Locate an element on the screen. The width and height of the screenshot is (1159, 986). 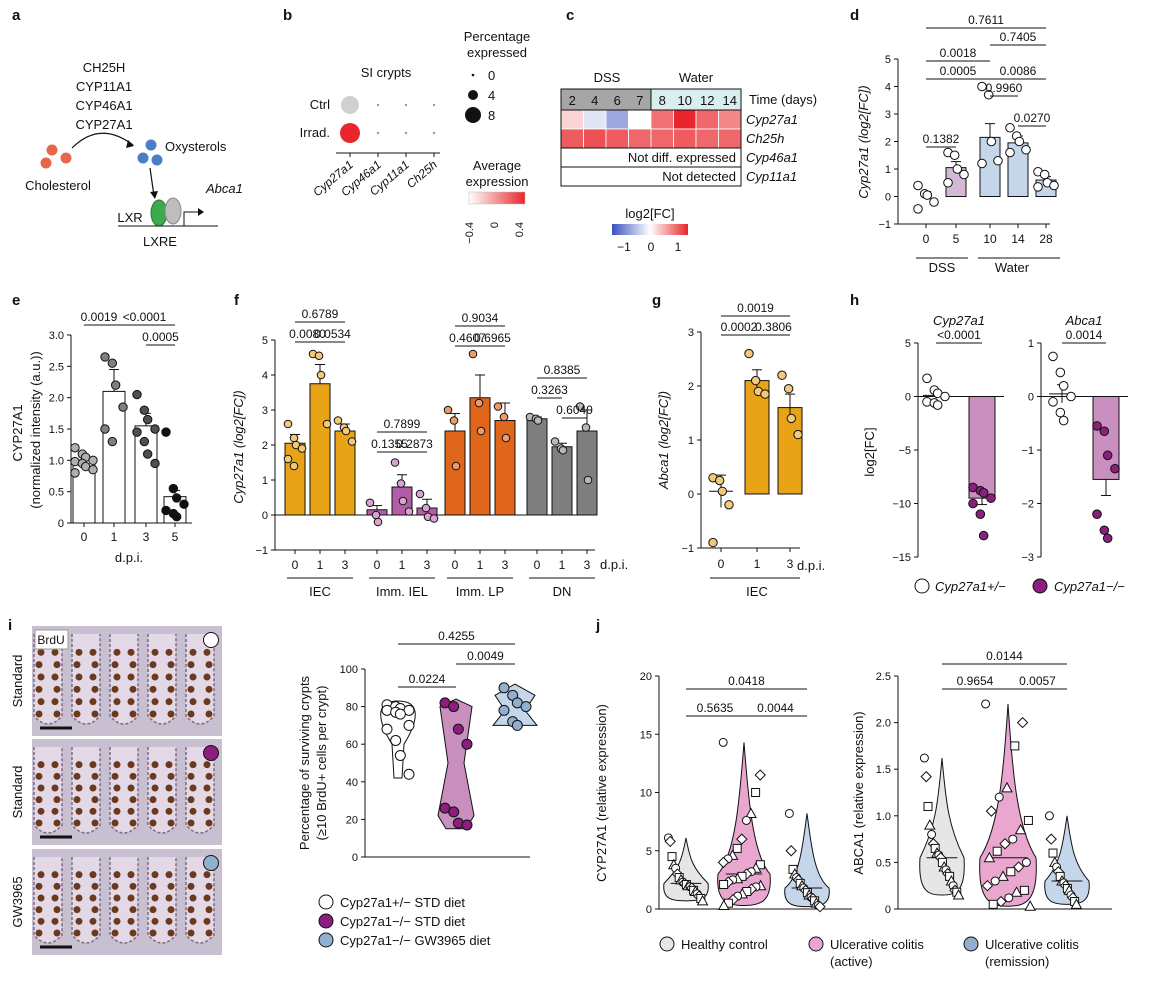
abca1-label: Abca1 is located at coordinates (224, 188).